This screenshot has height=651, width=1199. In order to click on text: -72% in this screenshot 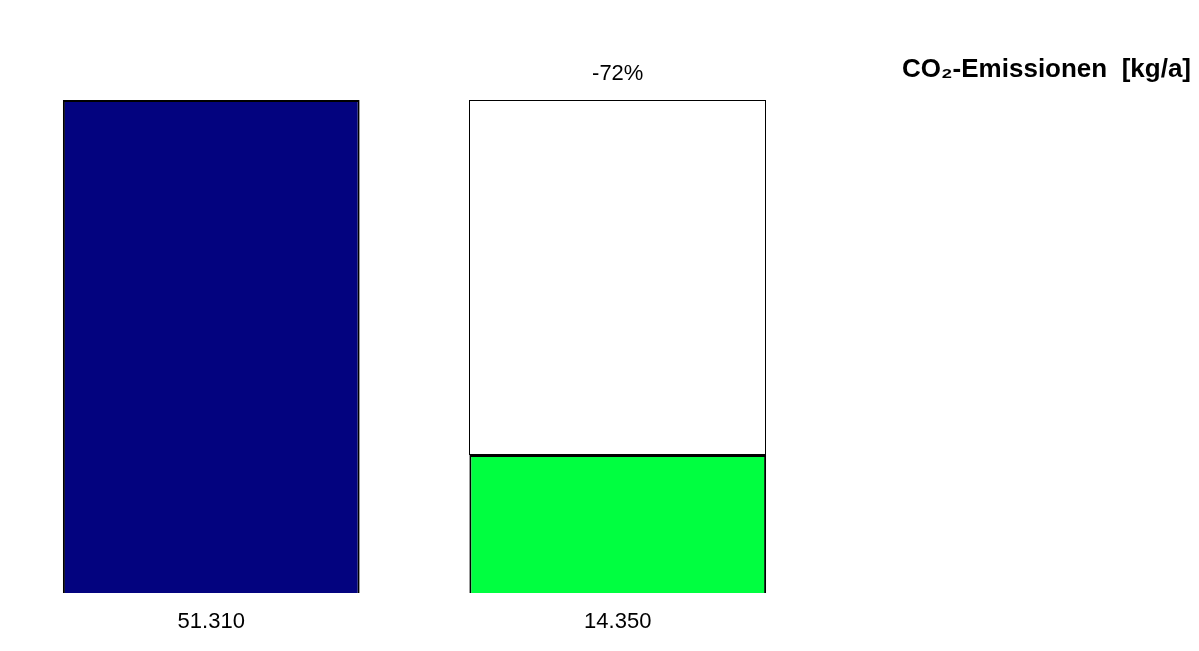, I will do `click(618, 73)`.